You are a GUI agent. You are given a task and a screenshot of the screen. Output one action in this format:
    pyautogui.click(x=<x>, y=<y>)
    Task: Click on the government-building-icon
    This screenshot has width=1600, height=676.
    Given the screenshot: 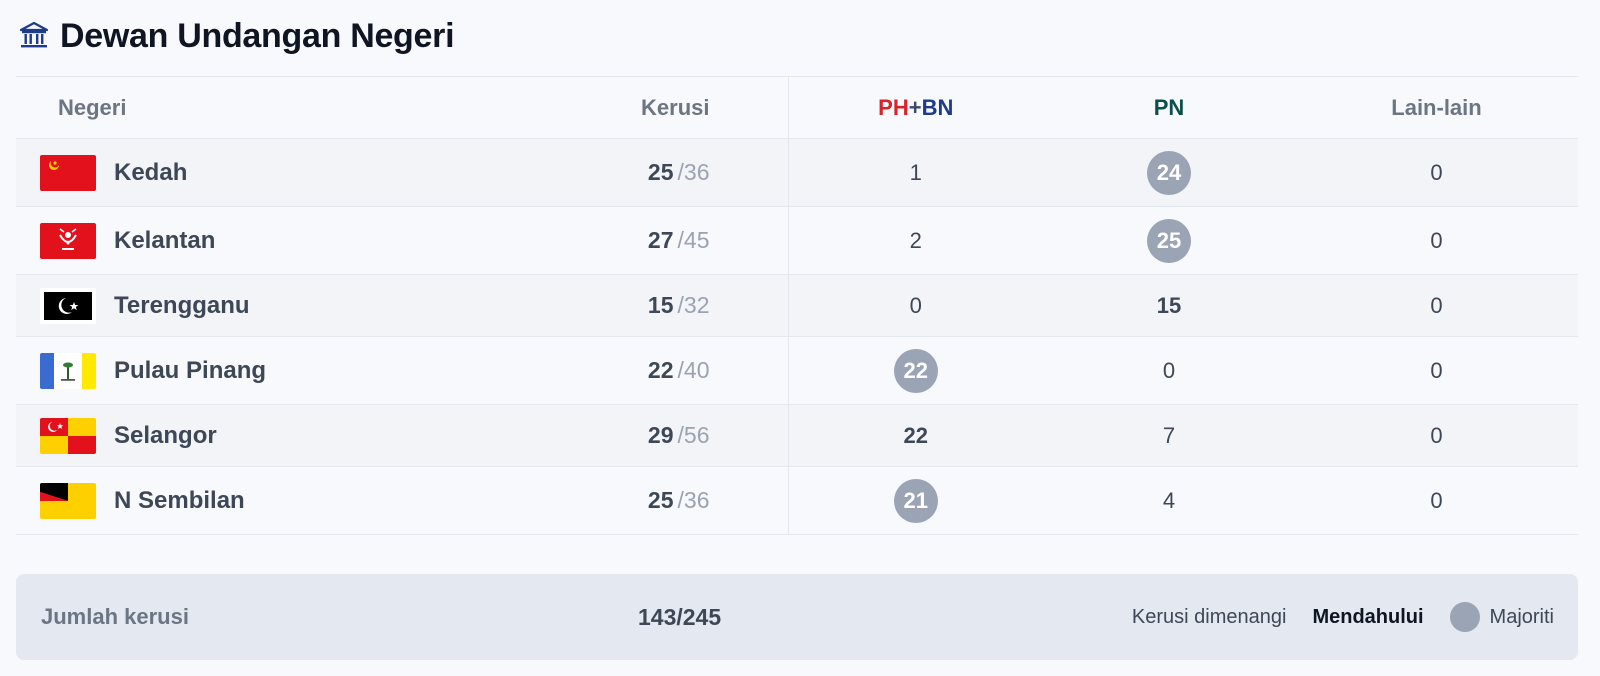 What is the action you would take?
    pyautogui.click(x=34, y=36)
    